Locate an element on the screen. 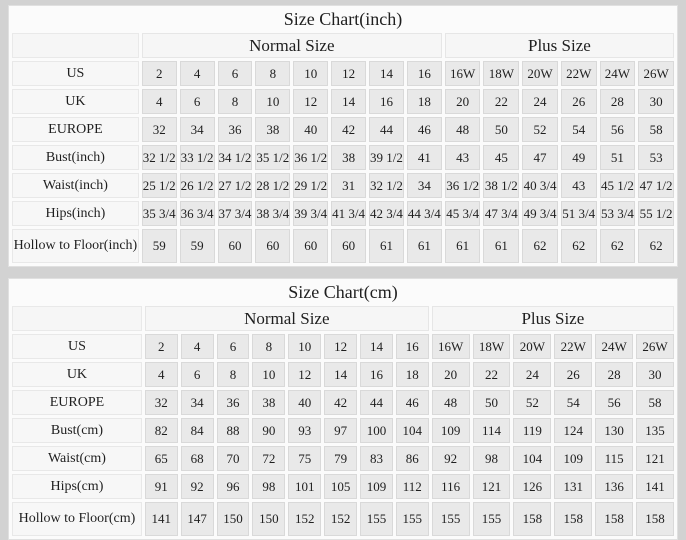 This screenshot has height=540, width=686. size-cell: 83 is located at coordinates (376, 458).